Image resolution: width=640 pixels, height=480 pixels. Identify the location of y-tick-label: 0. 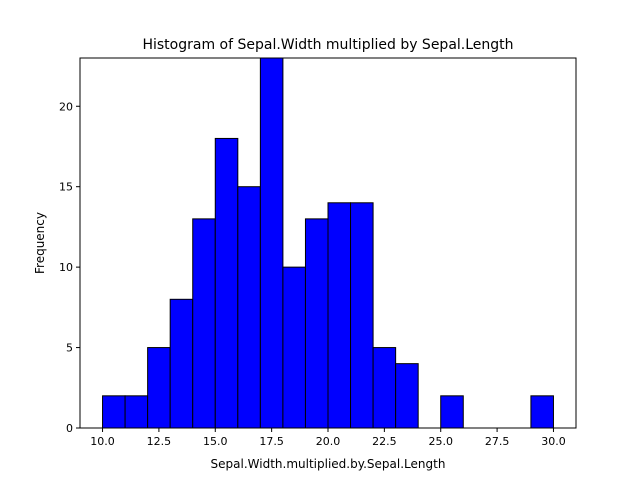
(69, 428).